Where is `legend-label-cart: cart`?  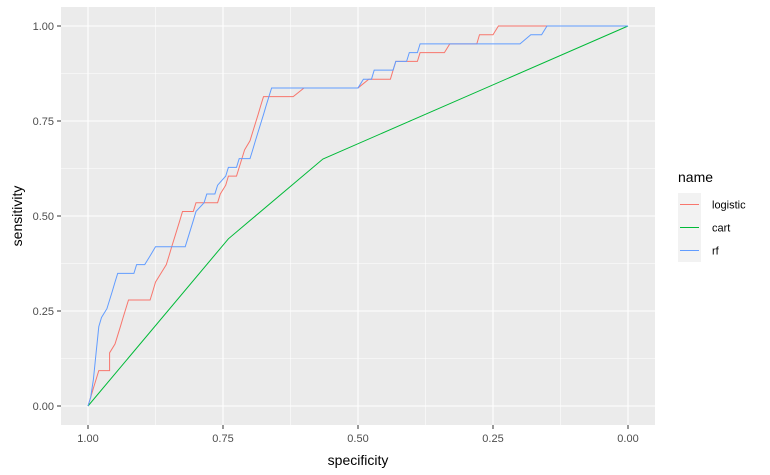 legend-label-cart: cart is located at coordinates (721, 229).